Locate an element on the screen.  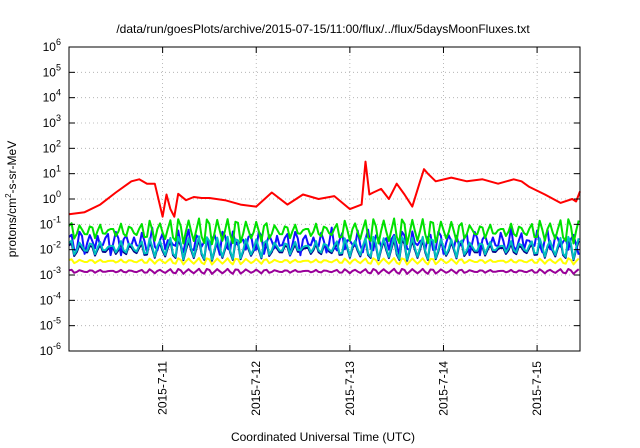
y-axis-label-prefix: protons/cm is located at coordinates (12, 227).